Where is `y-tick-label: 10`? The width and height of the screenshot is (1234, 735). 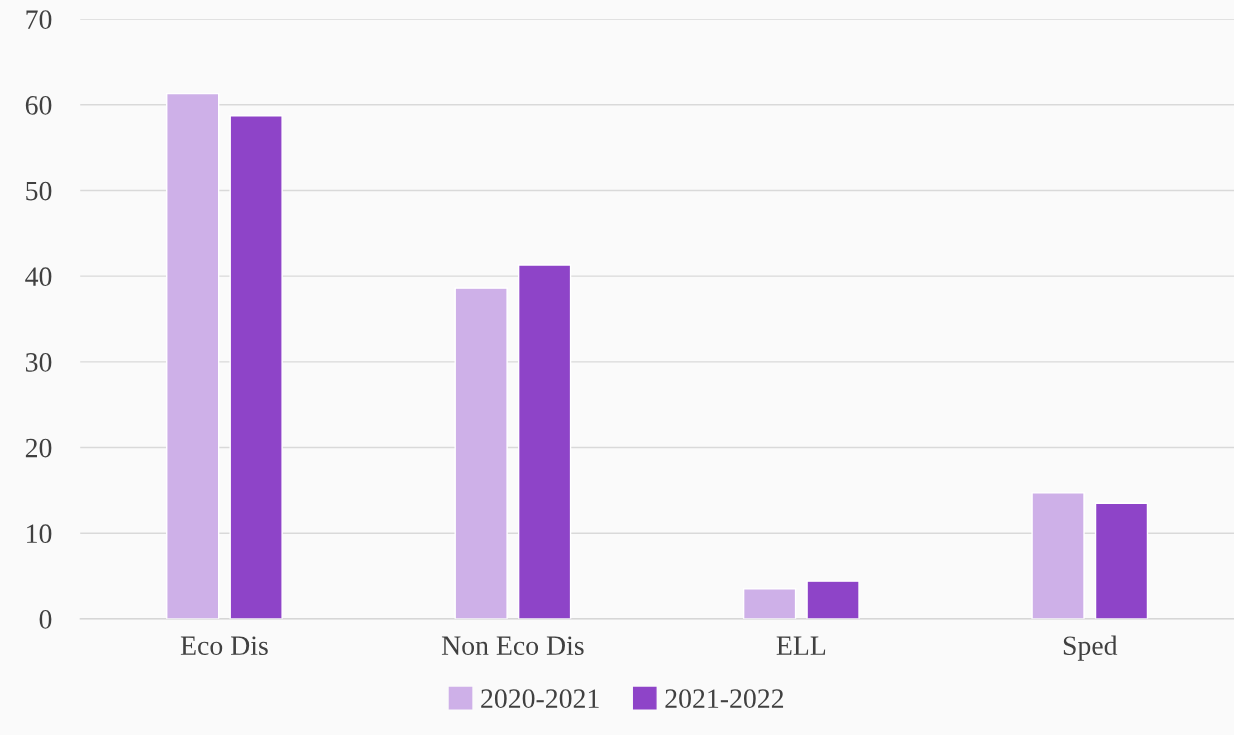 y-tick-label: 10 is located at coordinates (39, 534).